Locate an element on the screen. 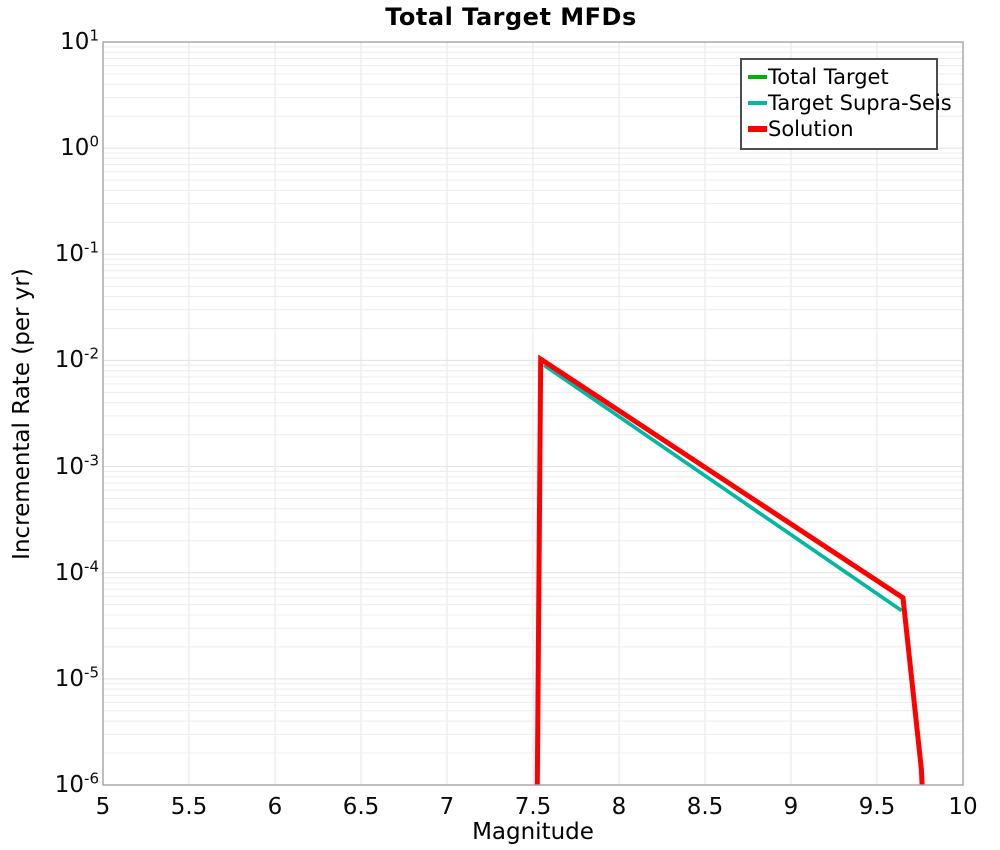 The image size is (1000, 850). y-tick: 10⁻² is located at coordinates (76, 359).